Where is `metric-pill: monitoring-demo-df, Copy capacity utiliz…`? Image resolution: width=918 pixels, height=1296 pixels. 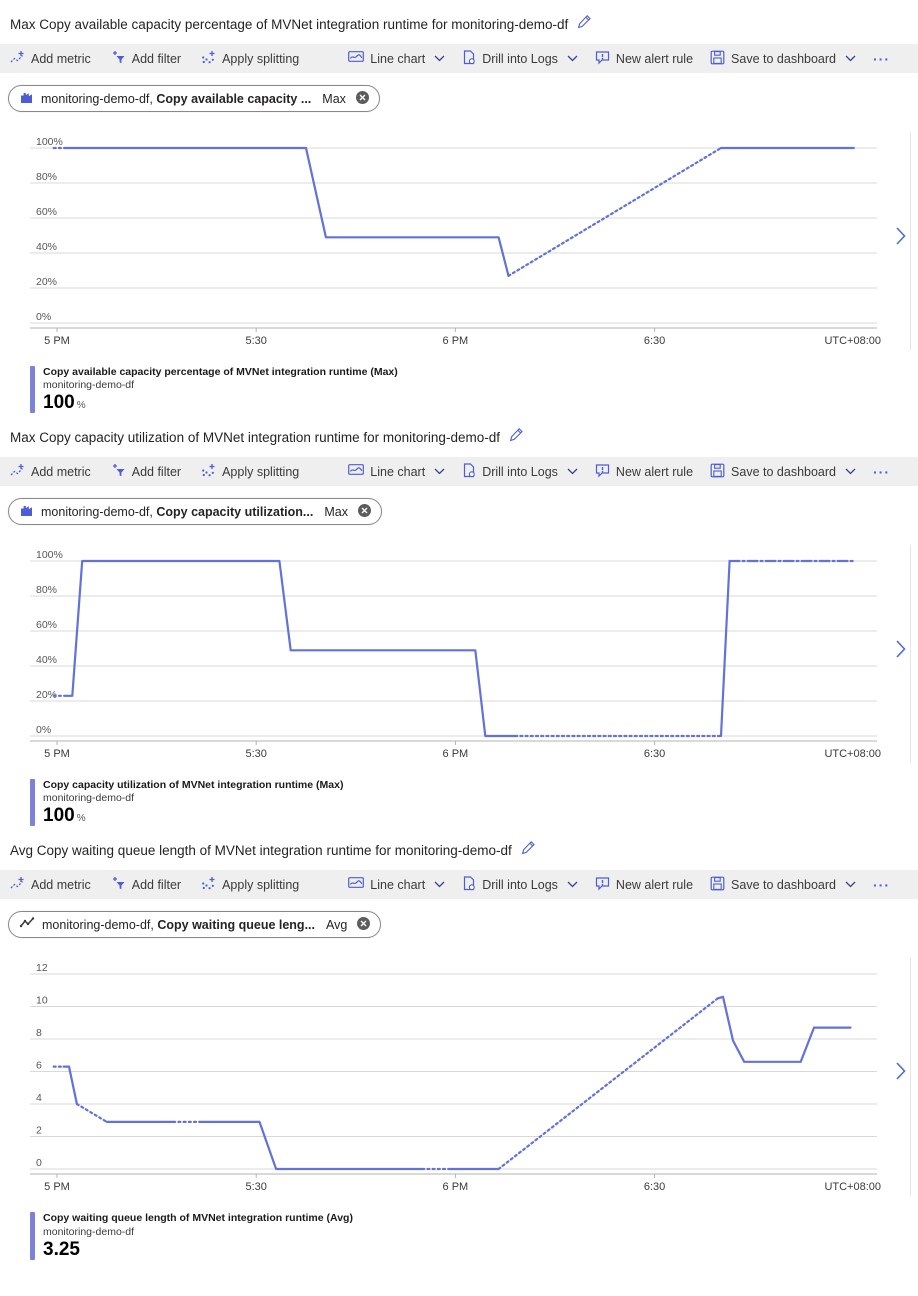
metric-pill: monitoring-demo-df, Copy capacity utiliz… is located at coordinates (195, 512).